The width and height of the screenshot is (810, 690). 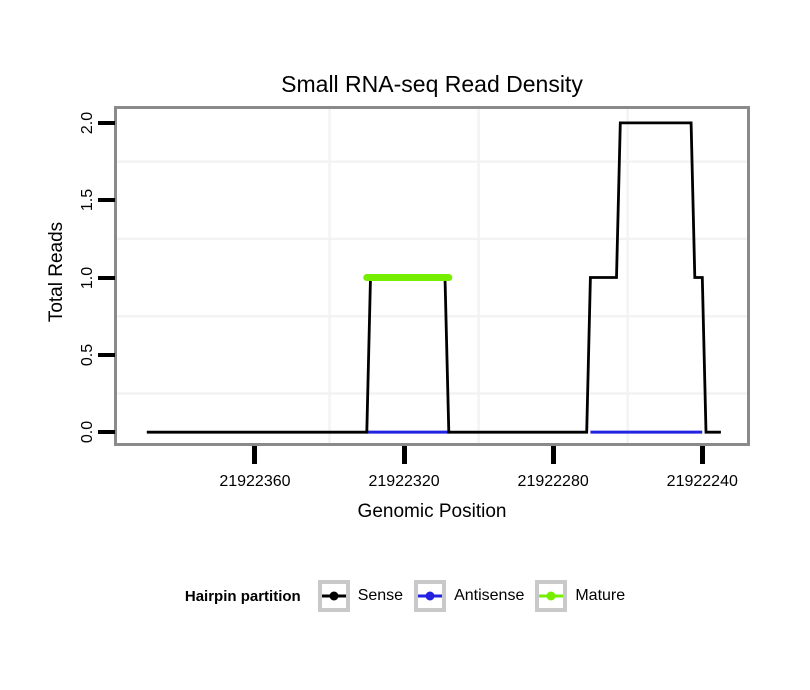 I want to click on x-axis-title: Genomic Position, so click(x=432, y=511).